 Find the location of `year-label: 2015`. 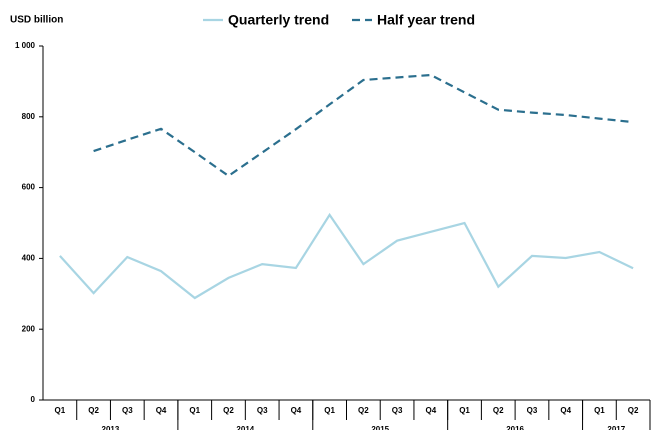

year-label: 2015 is located at coordinates (380, 427).